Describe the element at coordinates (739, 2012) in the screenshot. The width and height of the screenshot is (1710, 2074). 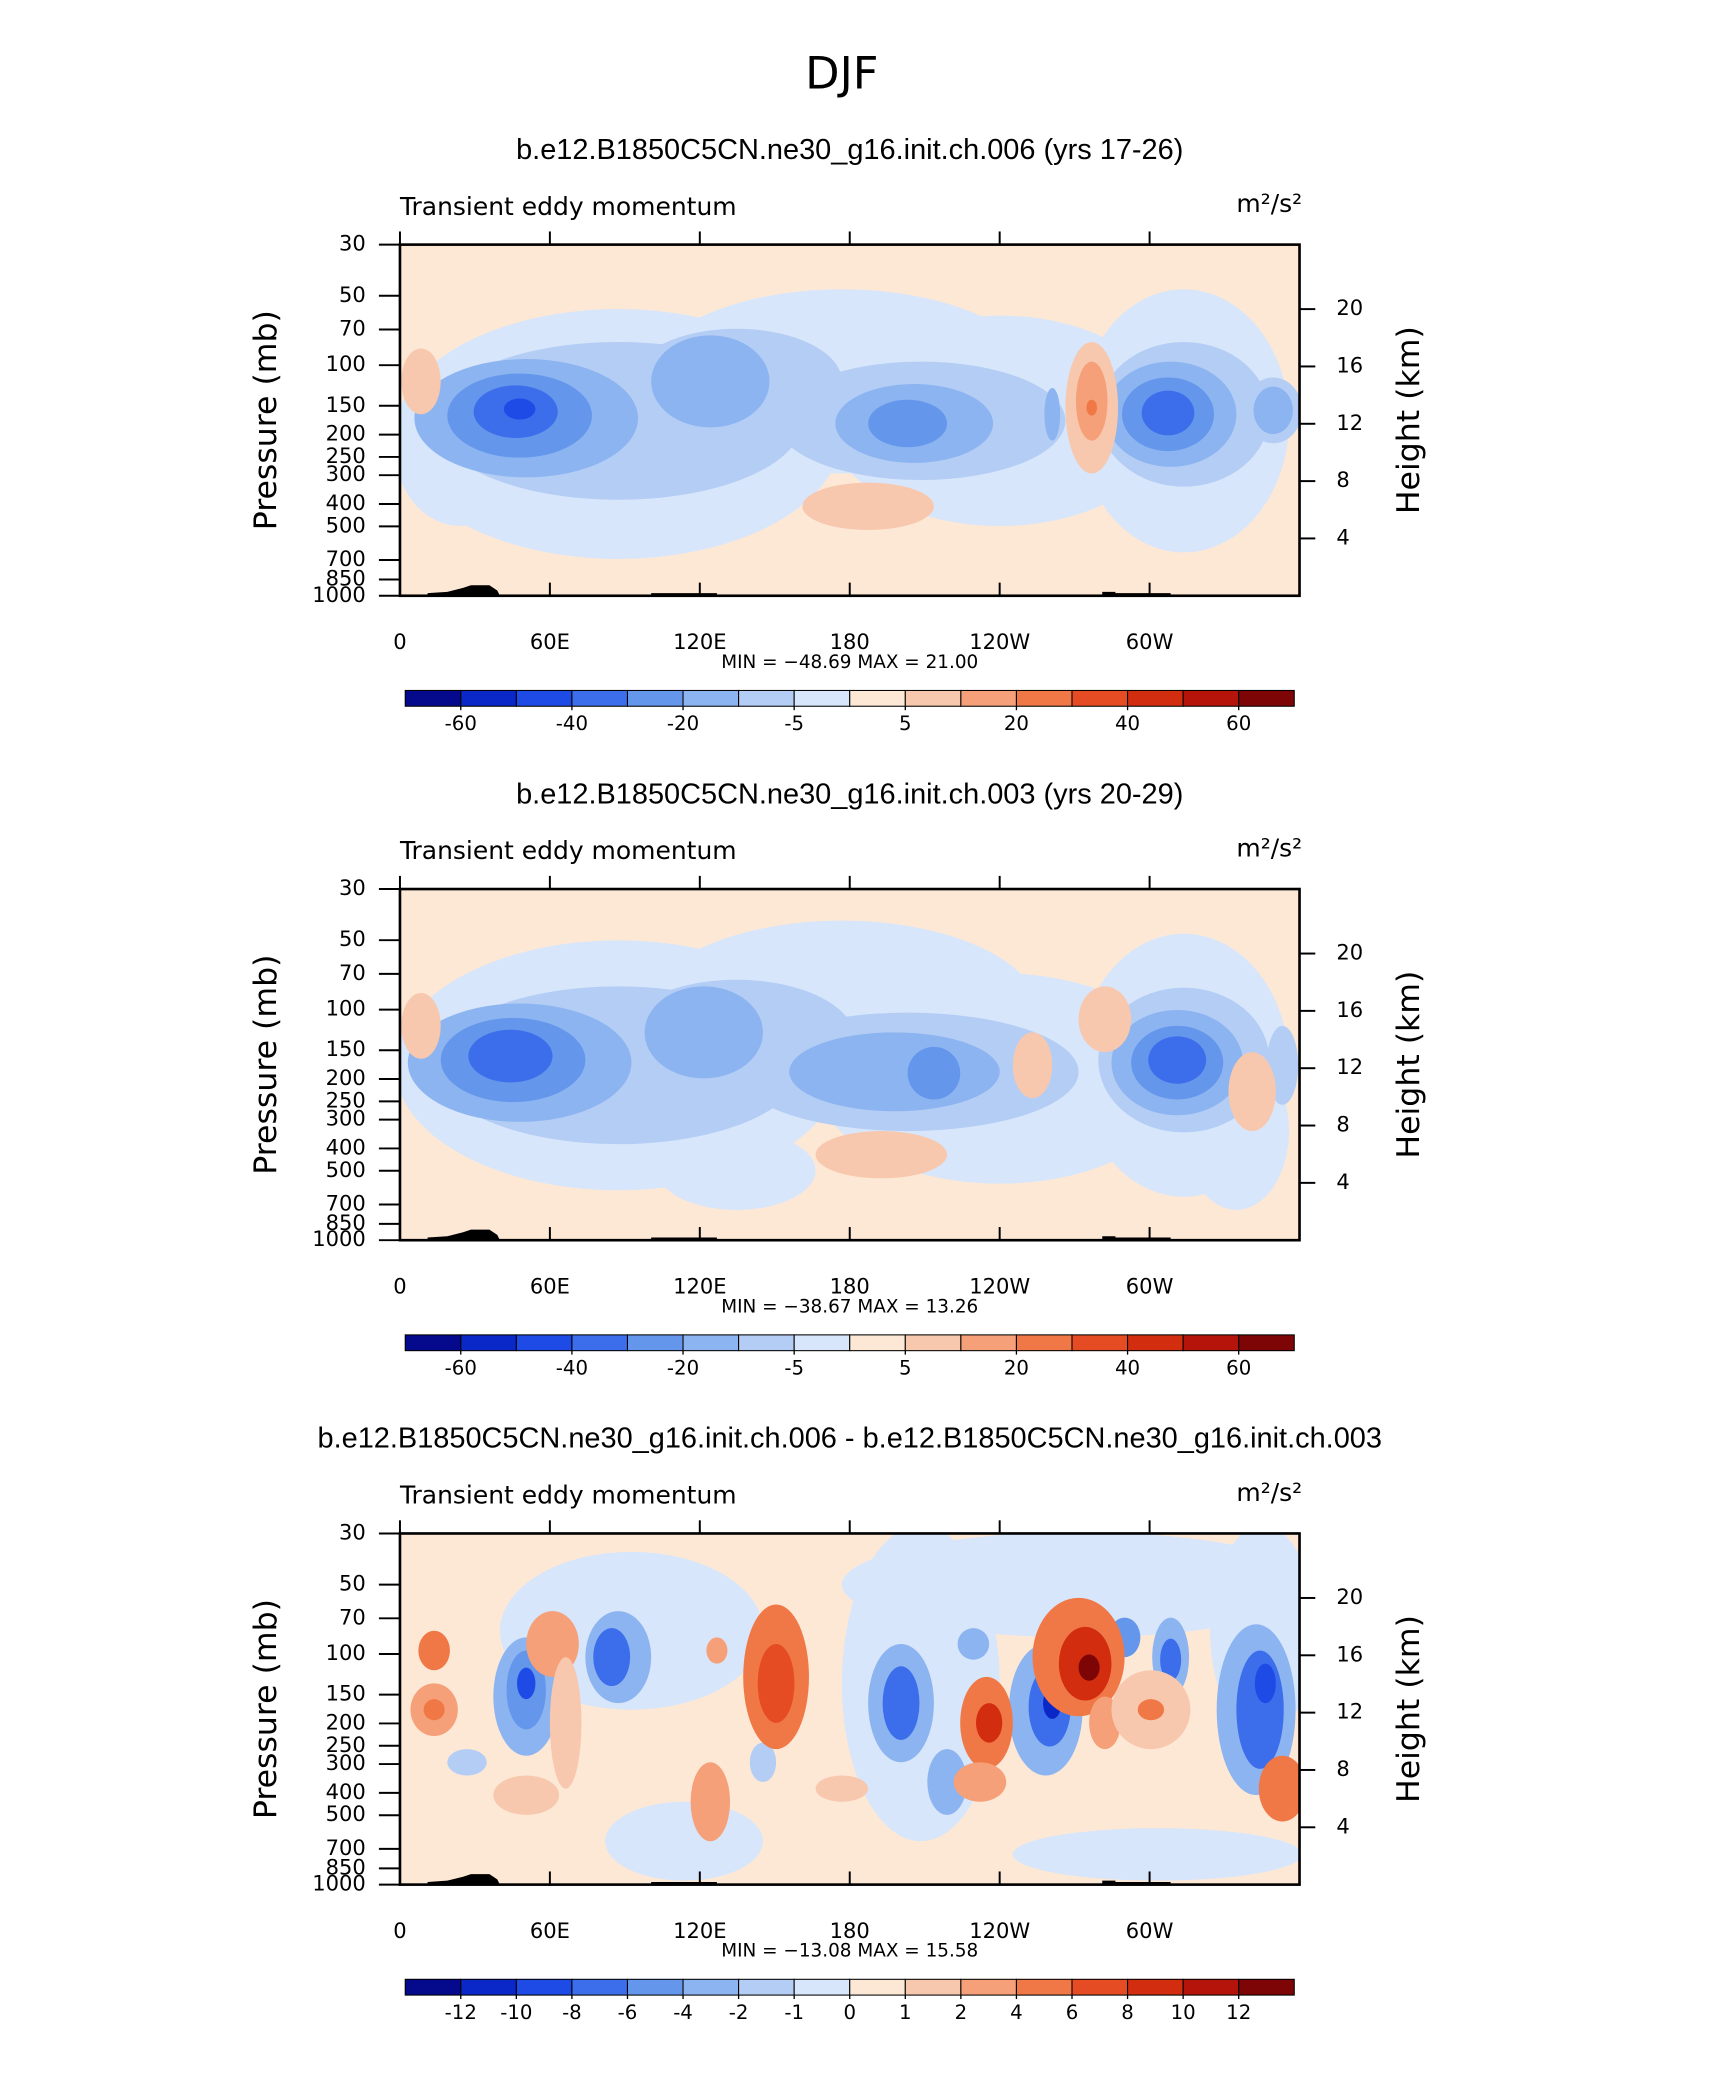
I see `colorbar-label: -2` at that location.